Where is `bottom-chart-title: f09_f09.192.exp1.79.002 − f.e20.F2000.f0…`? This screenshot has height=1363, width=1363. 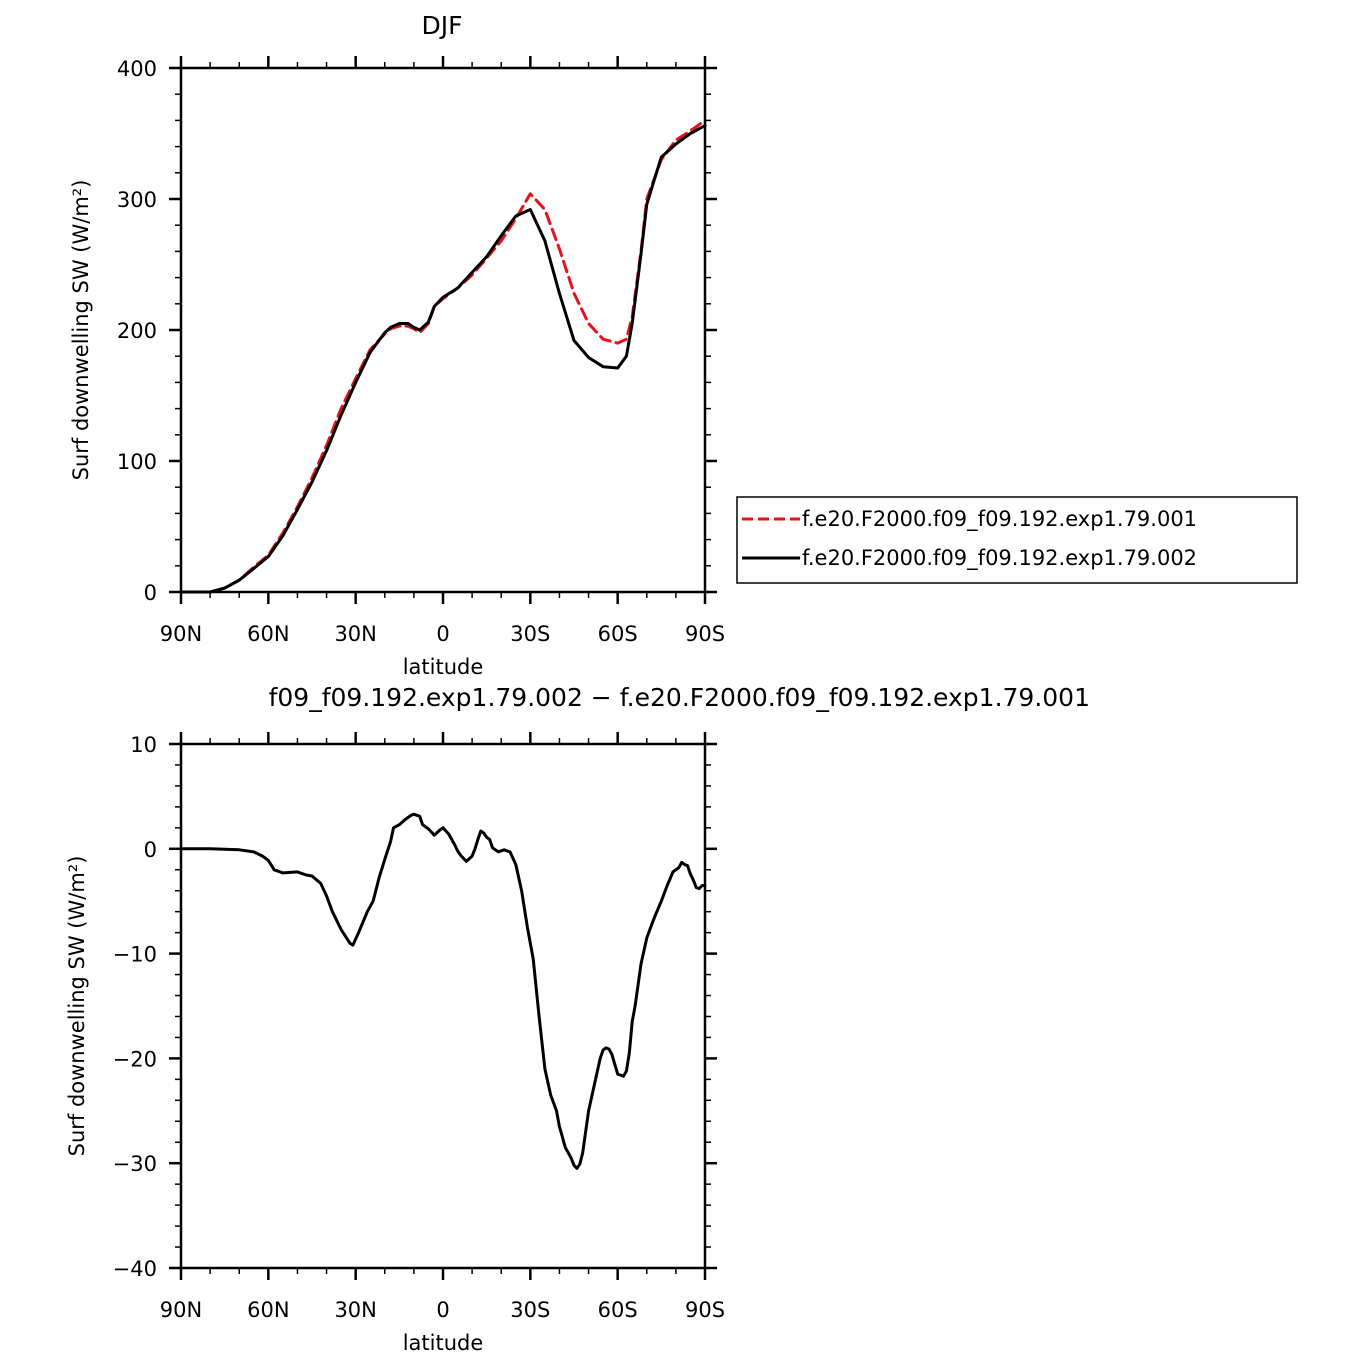 bottom-chart-title: f09_f09.192.exp1.79.002 − f.e20.F2000.f0… is located at coordinates (679, 697).